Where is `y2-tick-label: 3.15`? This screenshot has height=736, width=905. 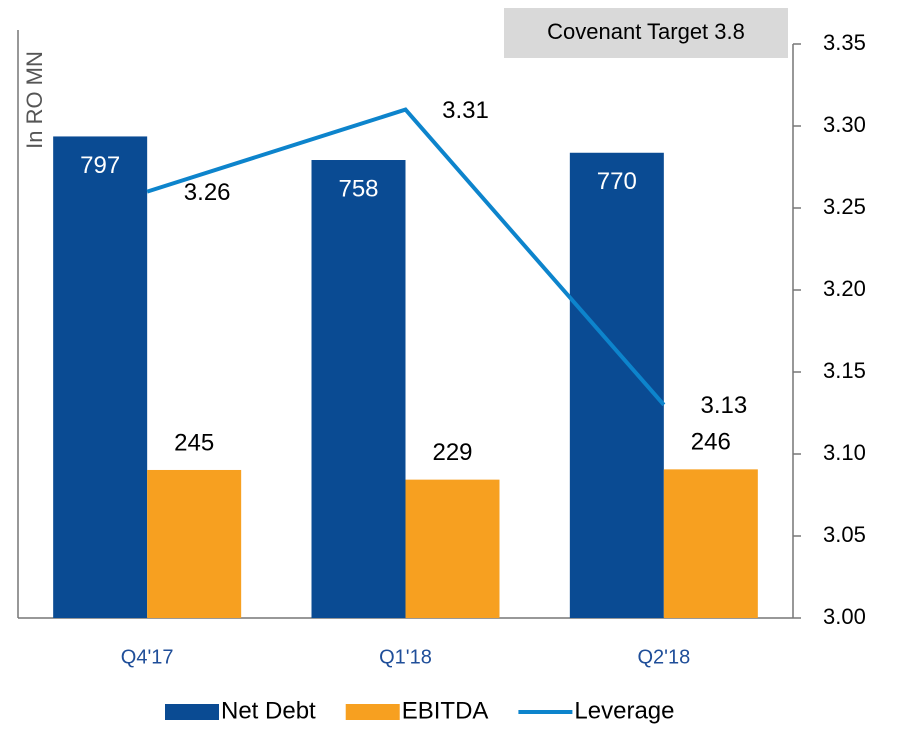 y2-tick-label: 3.15 is located at coordinates (844, 370).